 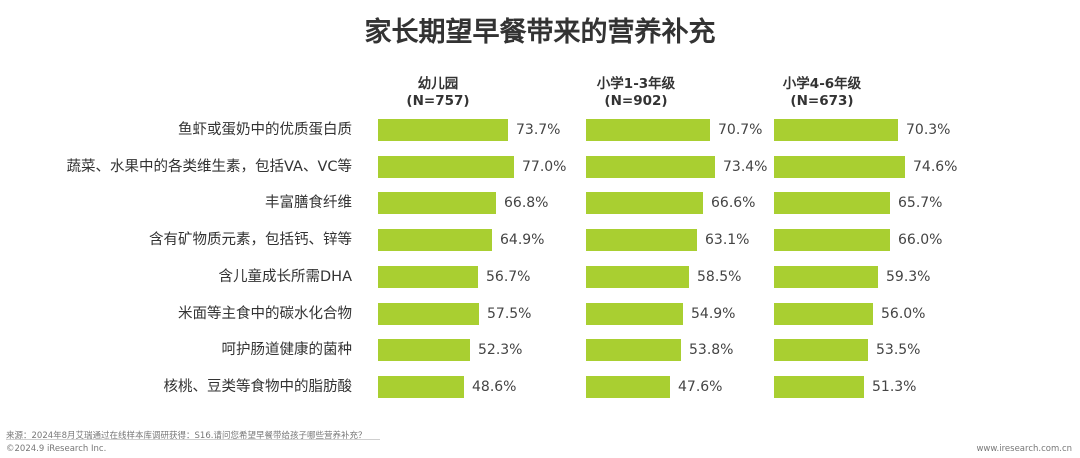 I want to click on footer-divider, so click(x=193, y=439).